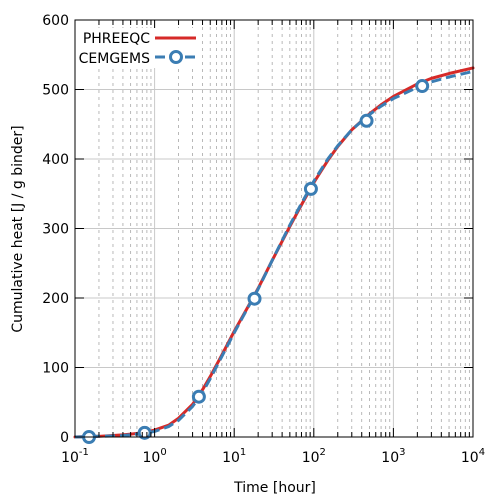  Describe the element at coordinates (274, 488) in the screenshot. I see `x-axis-title: Time [hour]` at that location.